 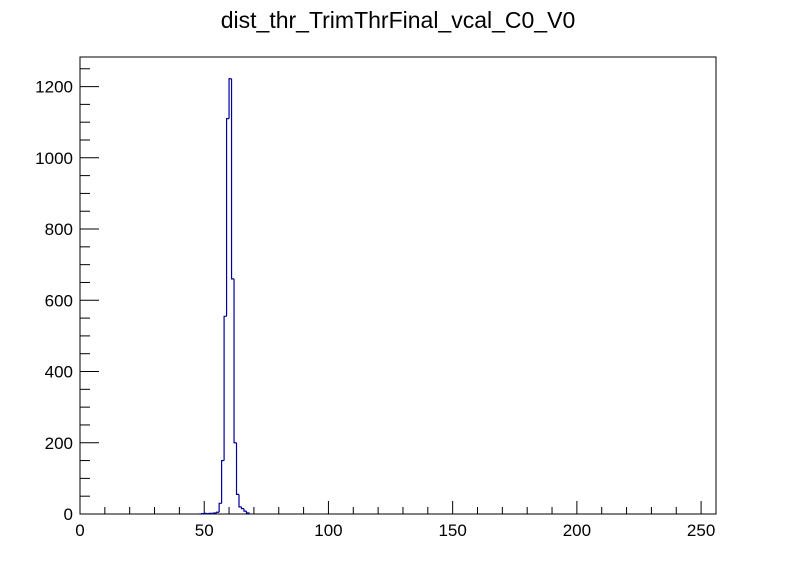 What do you see at coordinates (204, 530) in the screenshot?
I see `x-tick-label: 50` at bounding box center [204, 530].